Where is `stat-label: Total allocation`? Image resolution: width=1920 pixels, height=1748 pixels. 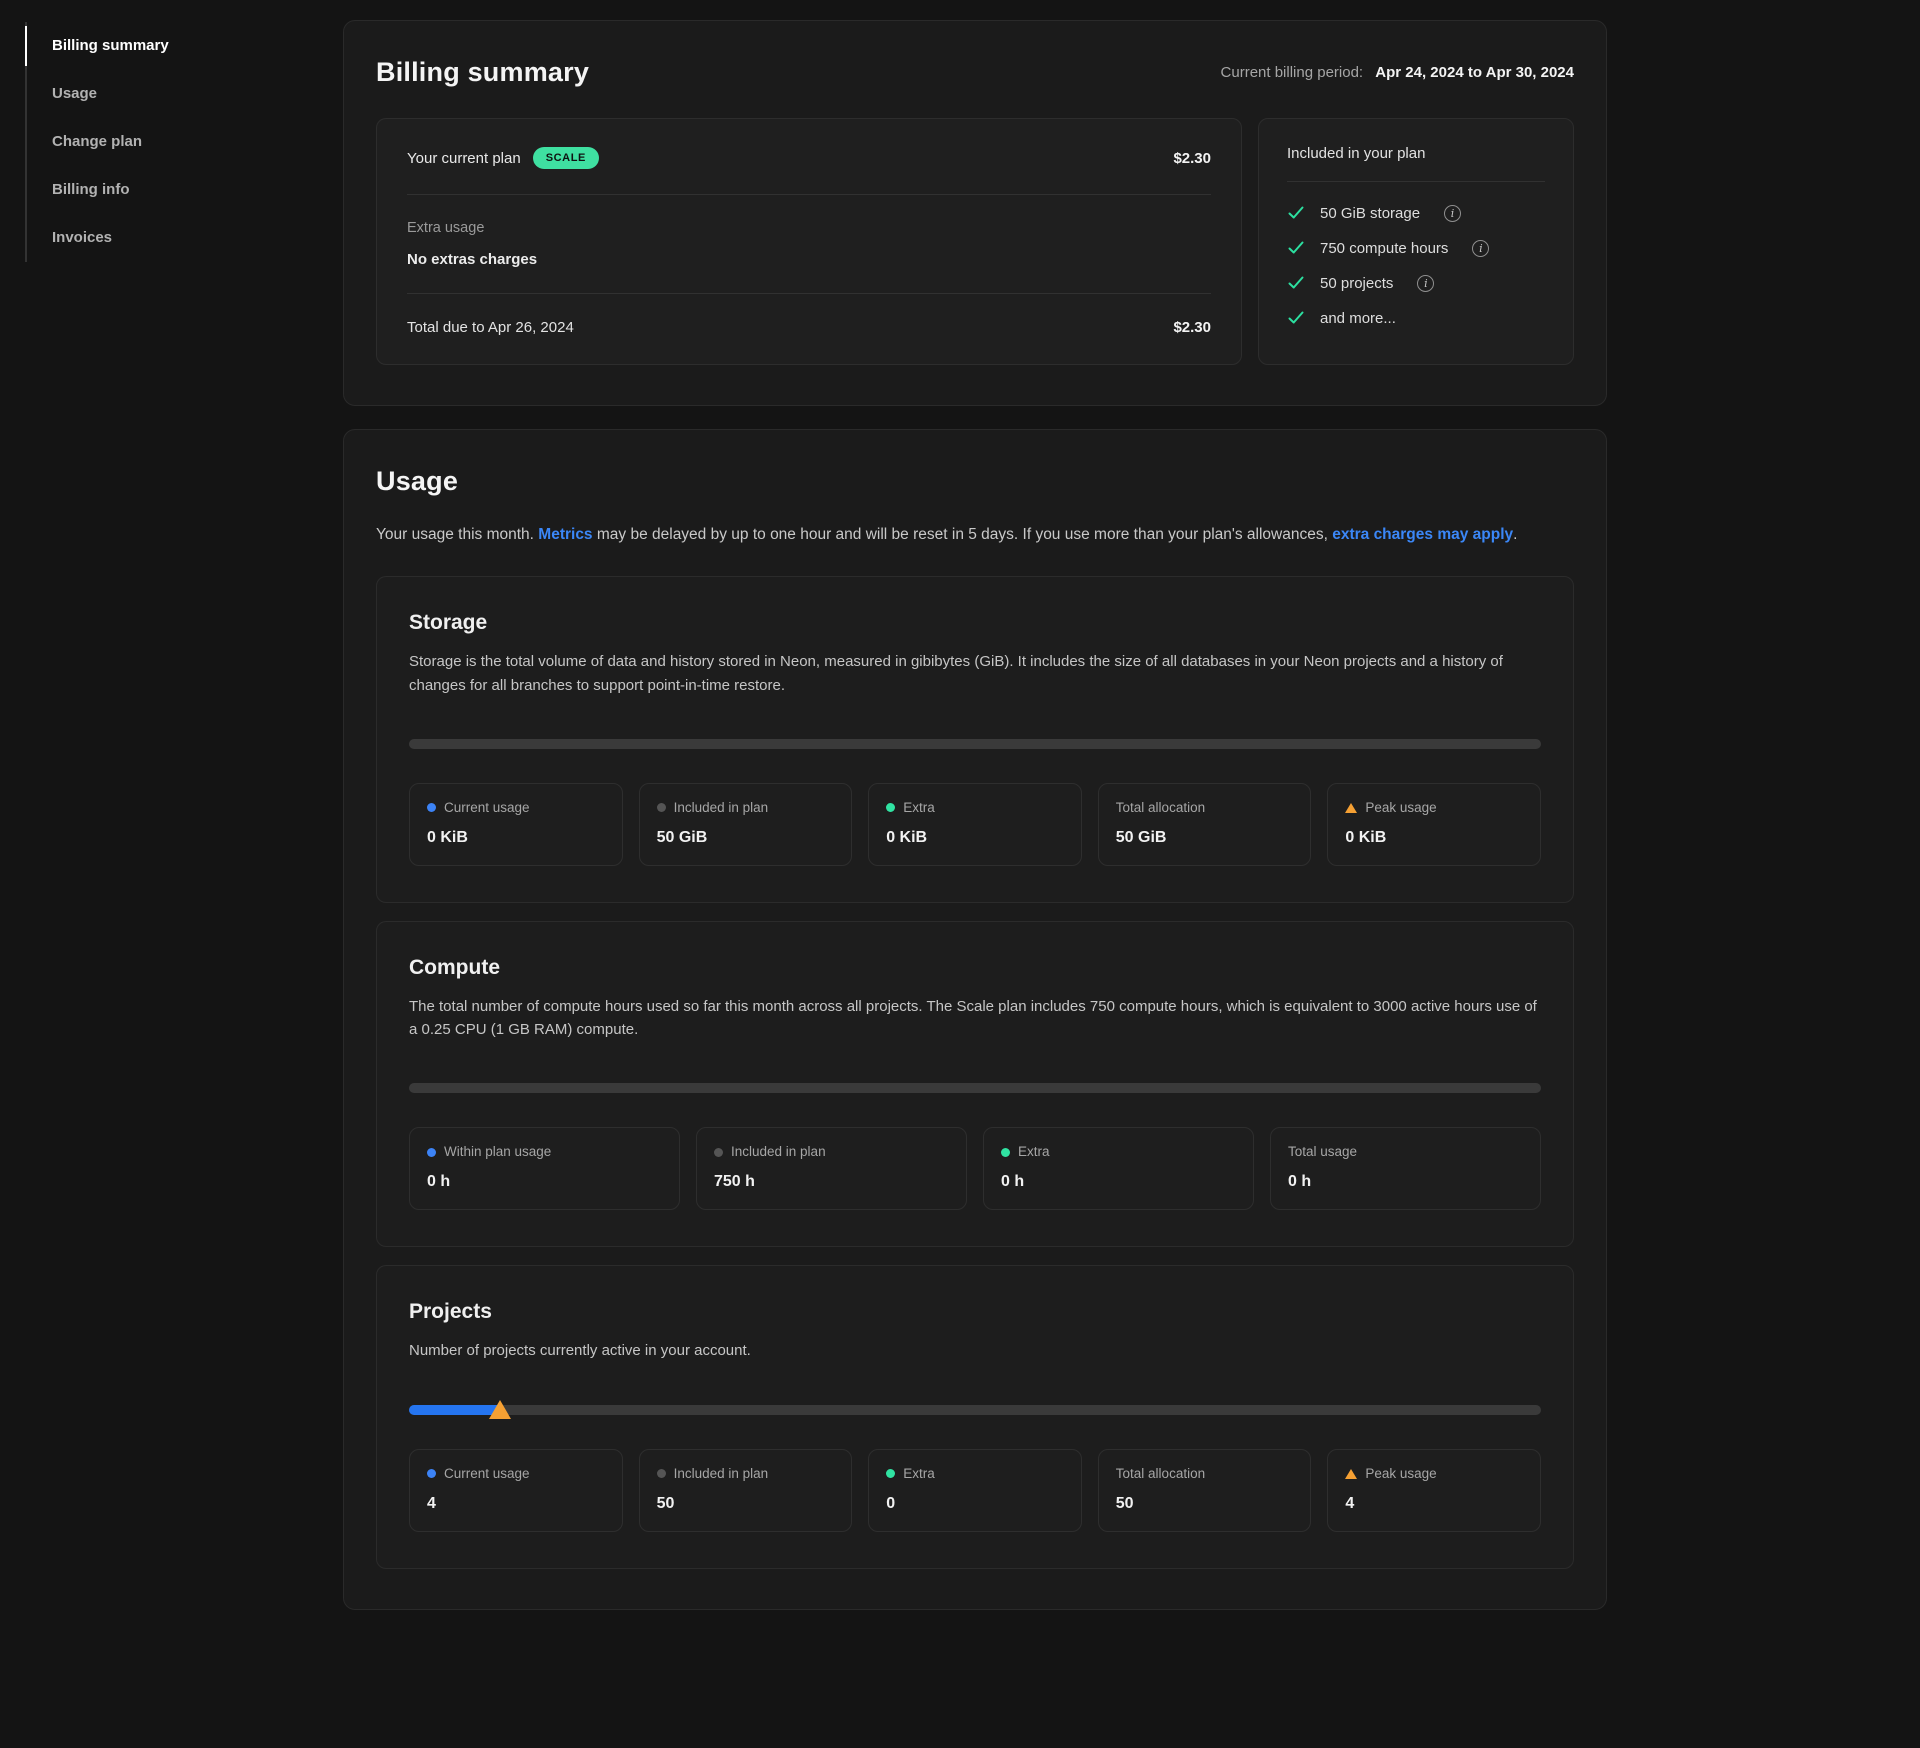 stat-label: Total allocation is located at coordinates (1205, 1474).